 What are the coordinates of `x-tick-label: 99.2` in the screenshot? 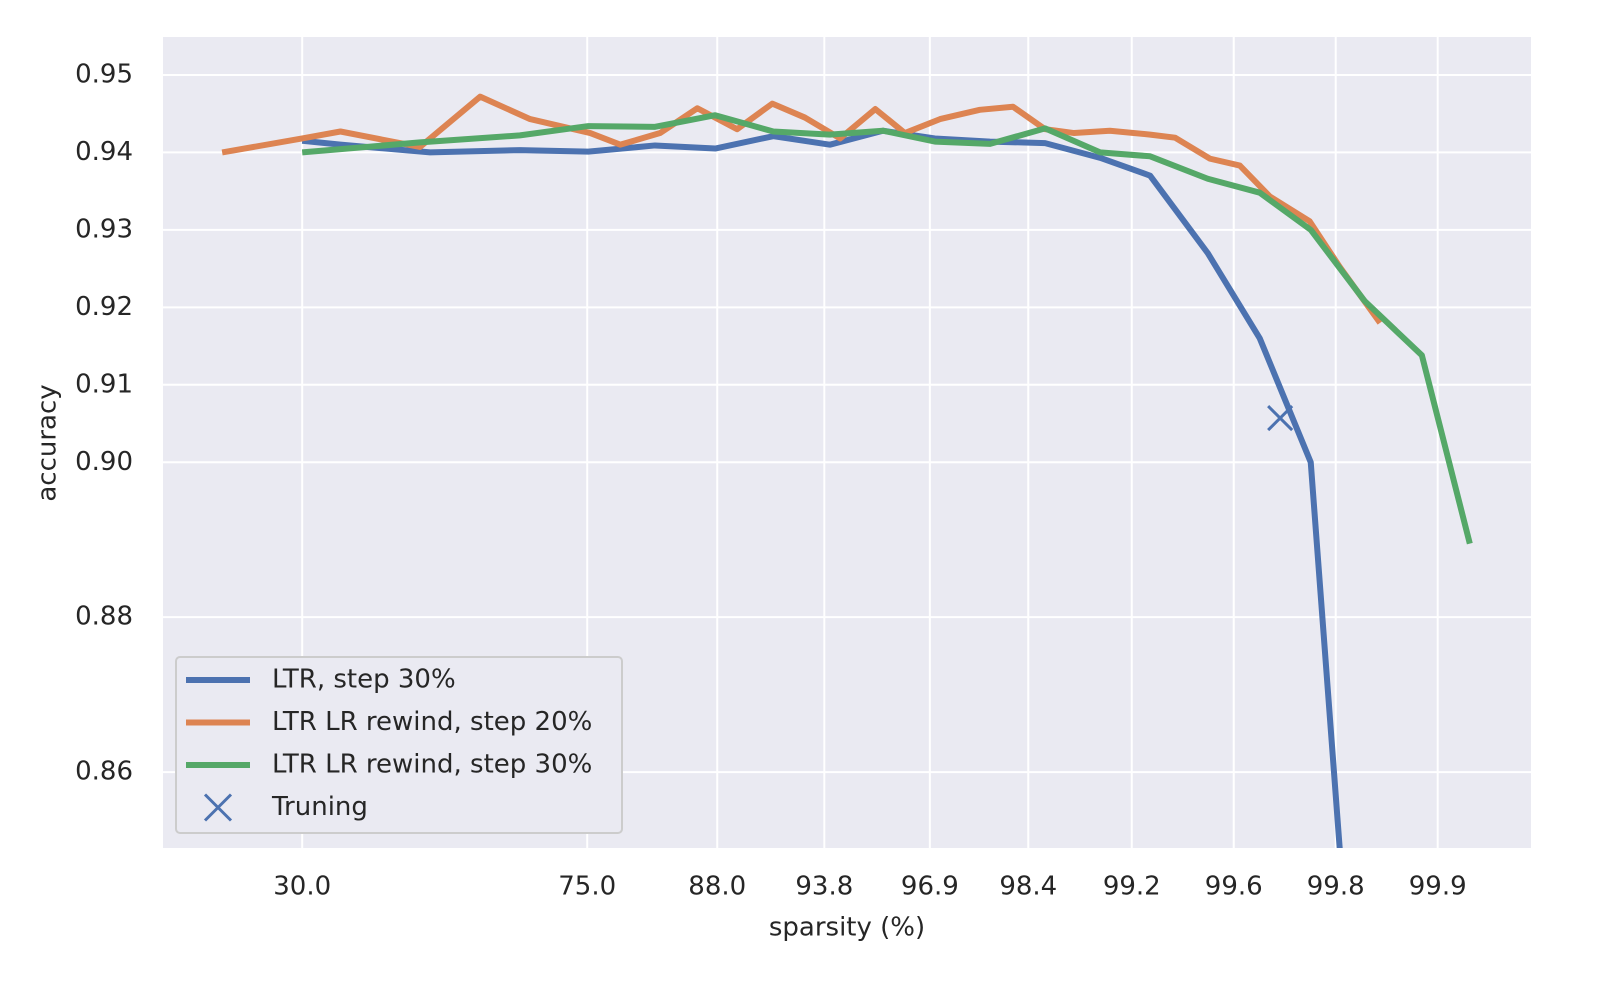 It's located at (1132, 887).